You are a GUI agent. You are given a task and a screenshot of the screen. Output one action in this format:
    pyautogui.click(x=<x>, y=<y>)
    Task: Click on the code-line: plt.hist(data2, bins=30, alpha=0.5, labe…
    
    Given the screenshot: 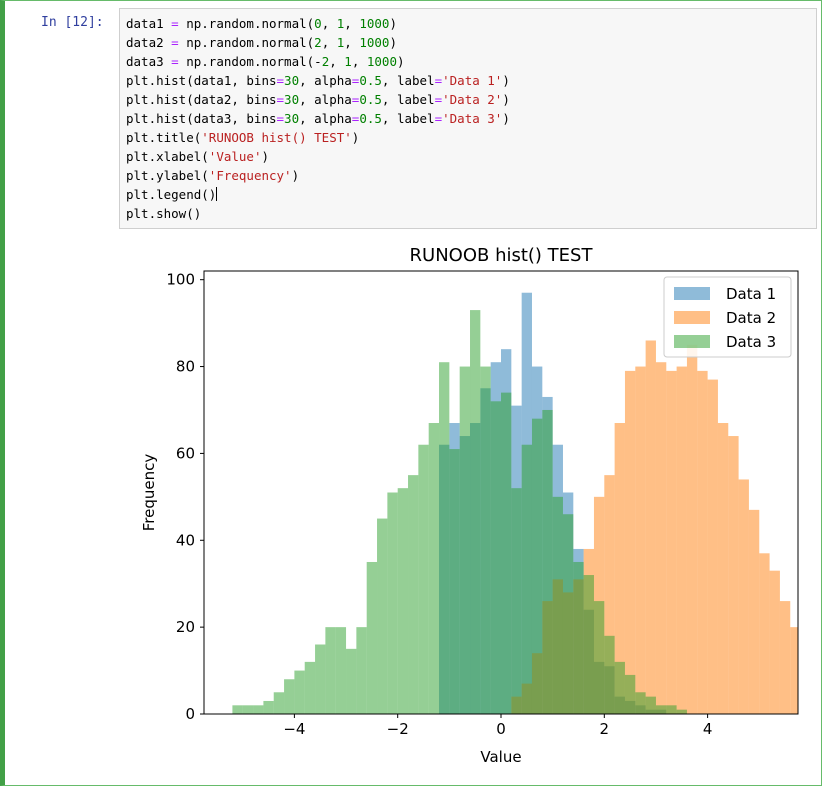 What is the action you would take?
    pyautogui.click(x=318, y=99)
    